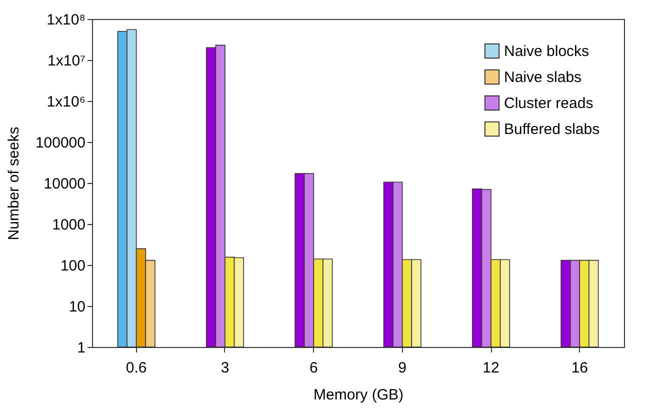 The image size is (663, 413). I want to click on legend-label: Naive slabs, so click(543, 77).